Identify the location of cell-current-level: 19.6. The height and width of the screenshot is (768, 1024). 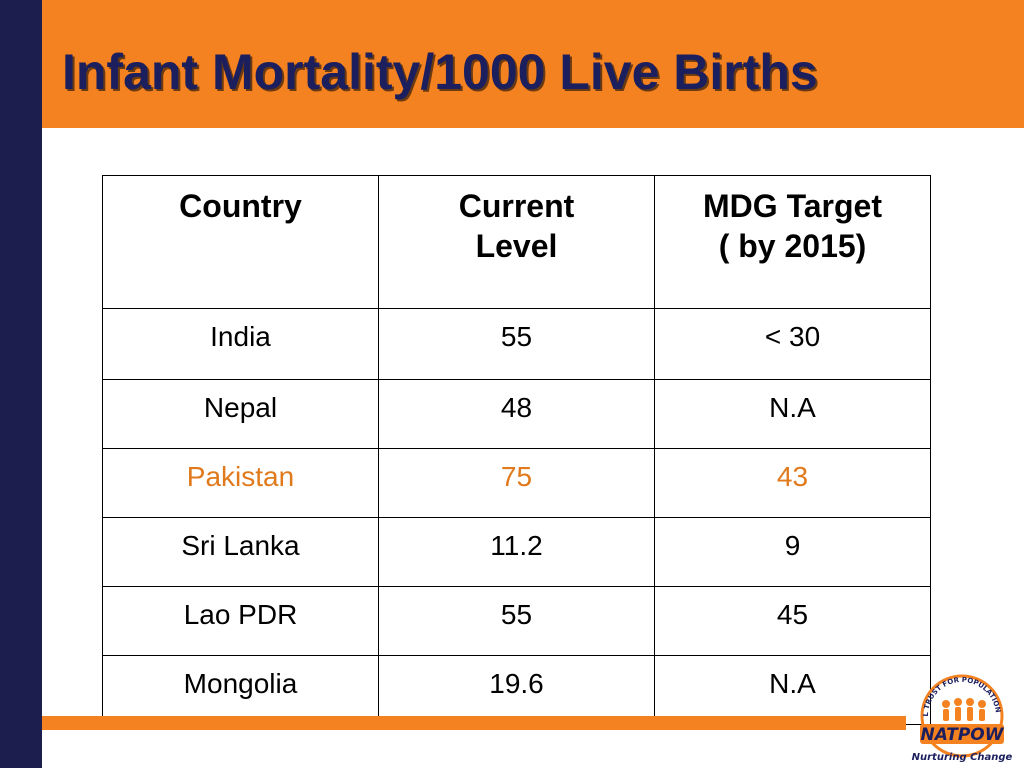
(516, 690).